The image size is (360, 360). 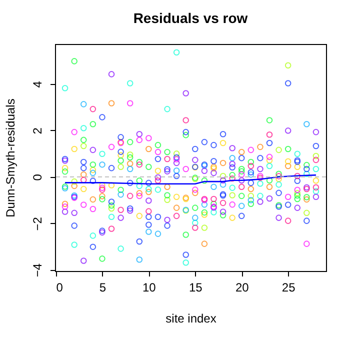 I want to click on y-tick-label: 4, so click(x=37, y=84).